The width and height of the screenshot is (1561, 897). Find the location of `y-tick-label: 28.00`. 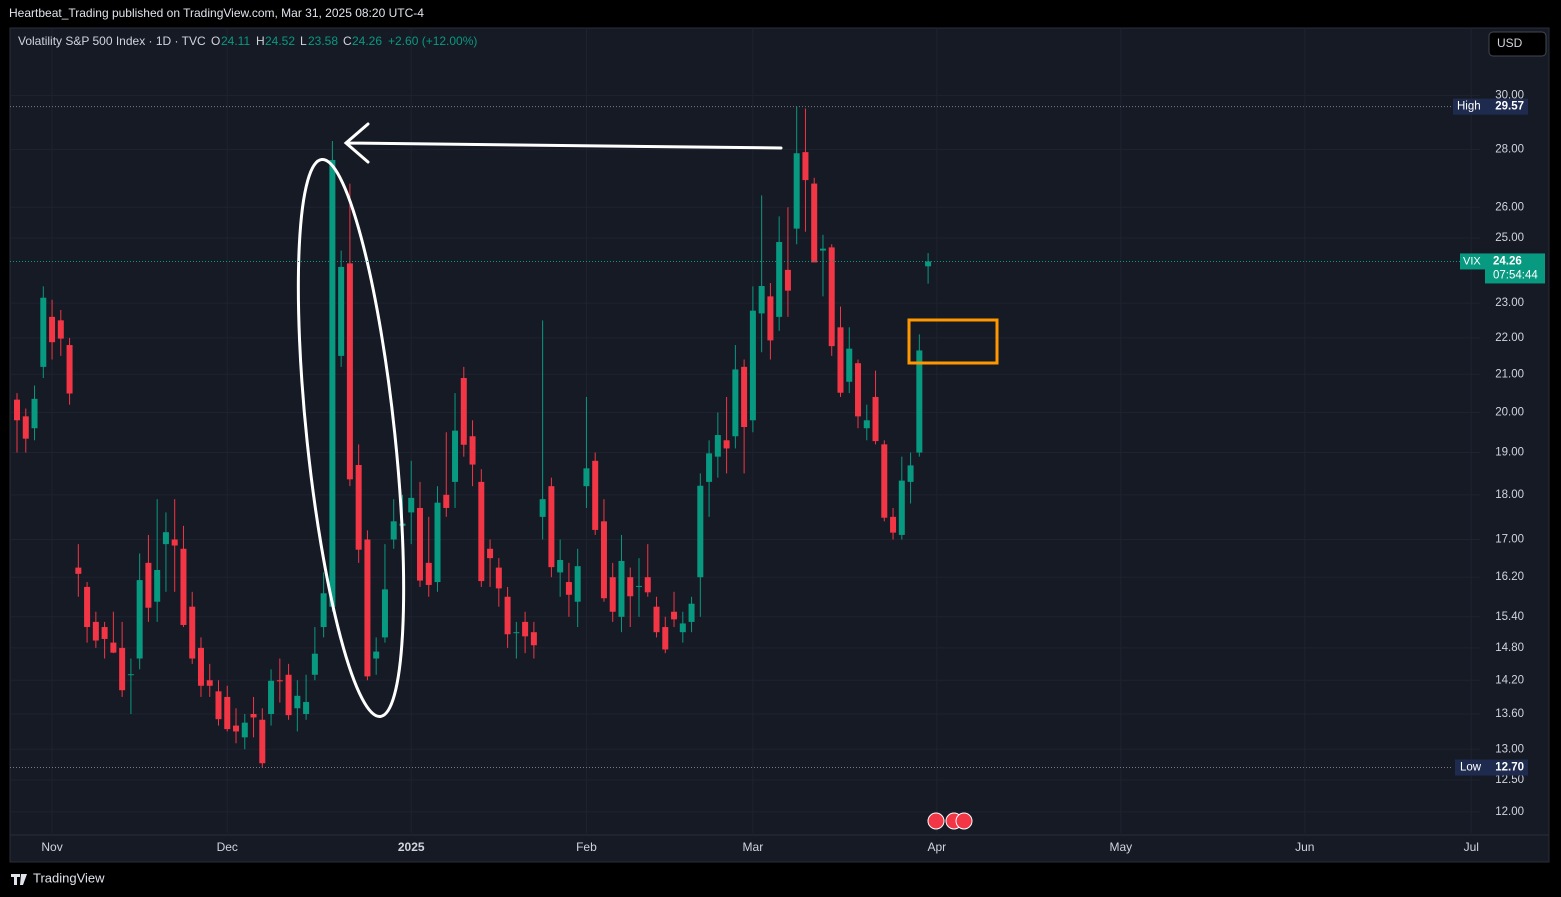

y-tick-label: 28.00 is located at coordinates (1509, 149).